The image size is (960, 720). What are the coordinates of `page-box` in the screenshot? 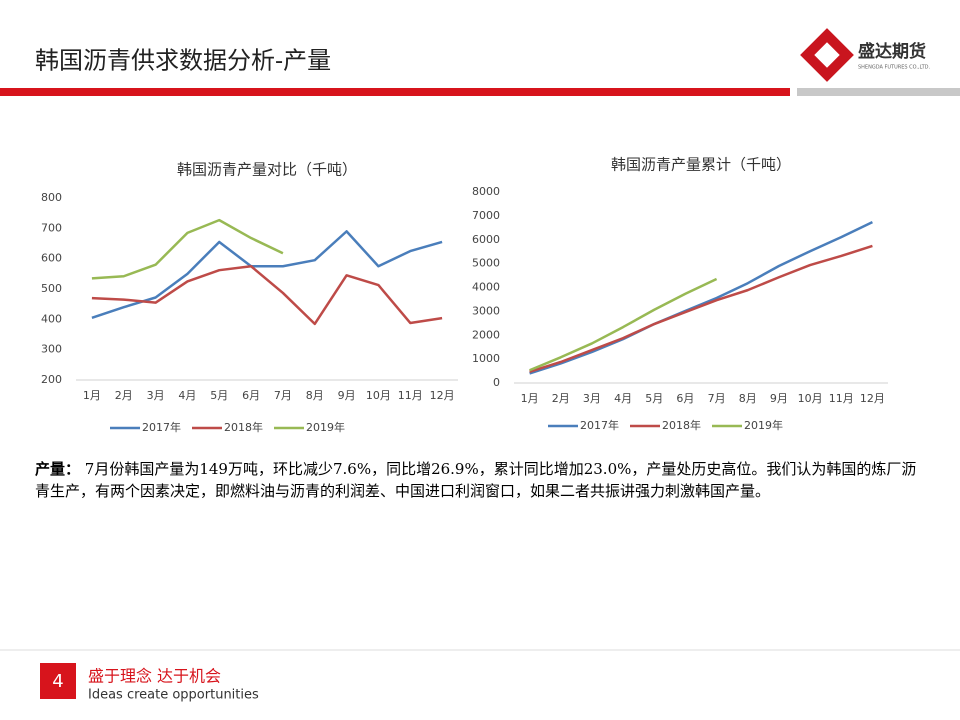 It's located at (58, 681).